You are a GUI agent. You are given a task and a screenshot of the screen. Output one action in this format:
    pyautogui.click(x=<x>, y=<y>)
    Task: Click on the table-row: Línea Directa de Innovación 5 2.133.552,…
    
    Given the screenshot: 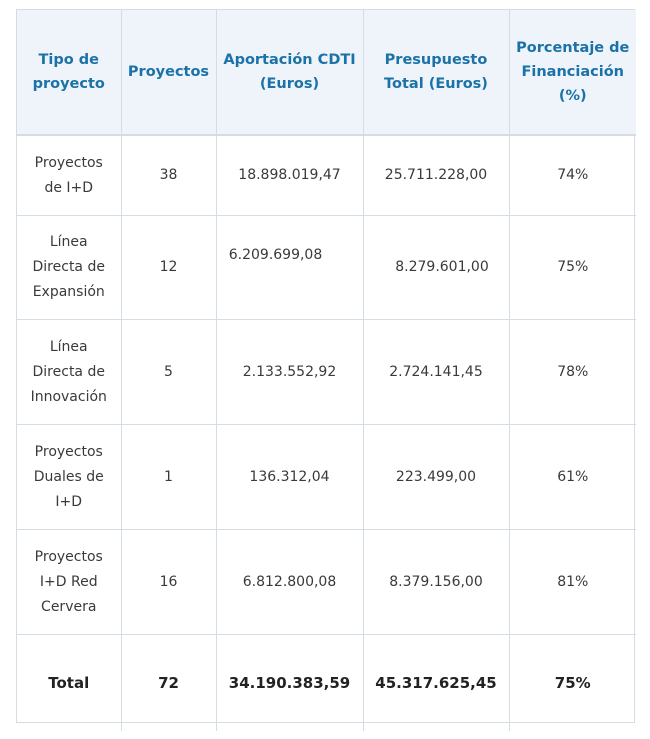 What is the action you would take?
    pyautogui.click(x=326, y=372)
    